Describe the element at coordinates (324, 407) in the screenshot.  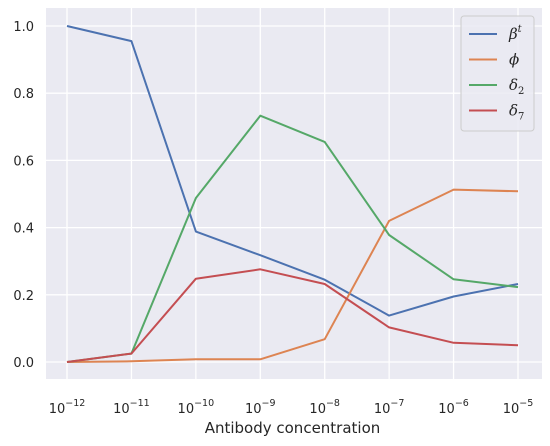
I see `x-tick-label: 10⁻⁸` at that location.